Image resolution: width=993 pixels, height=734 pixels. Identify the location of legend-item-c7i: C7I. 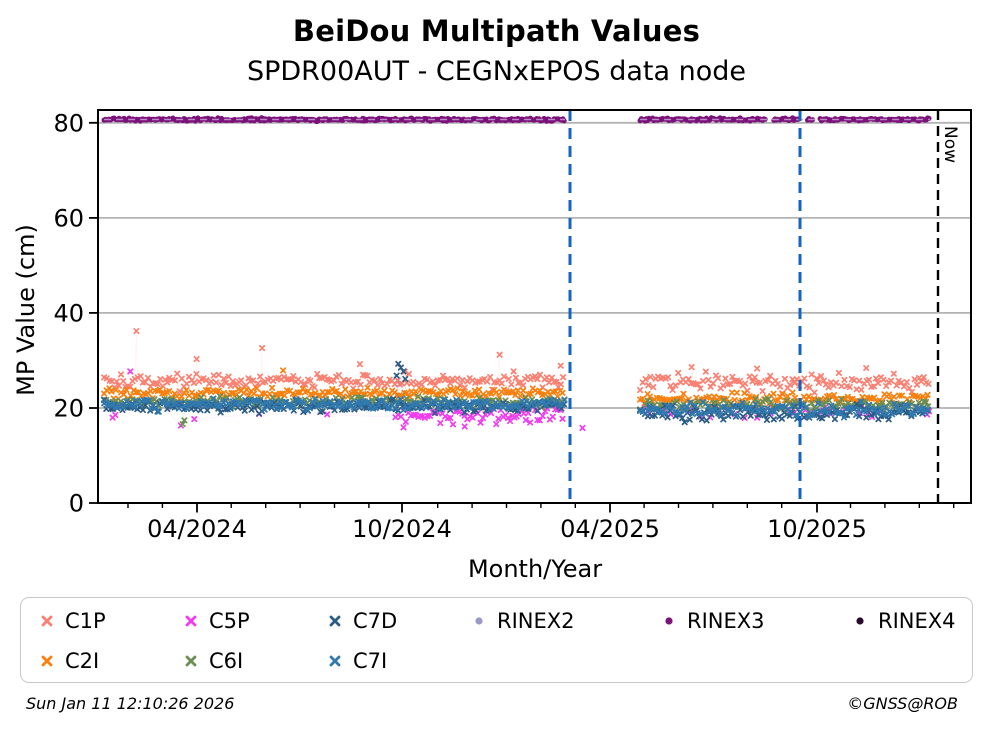
(399, 660).